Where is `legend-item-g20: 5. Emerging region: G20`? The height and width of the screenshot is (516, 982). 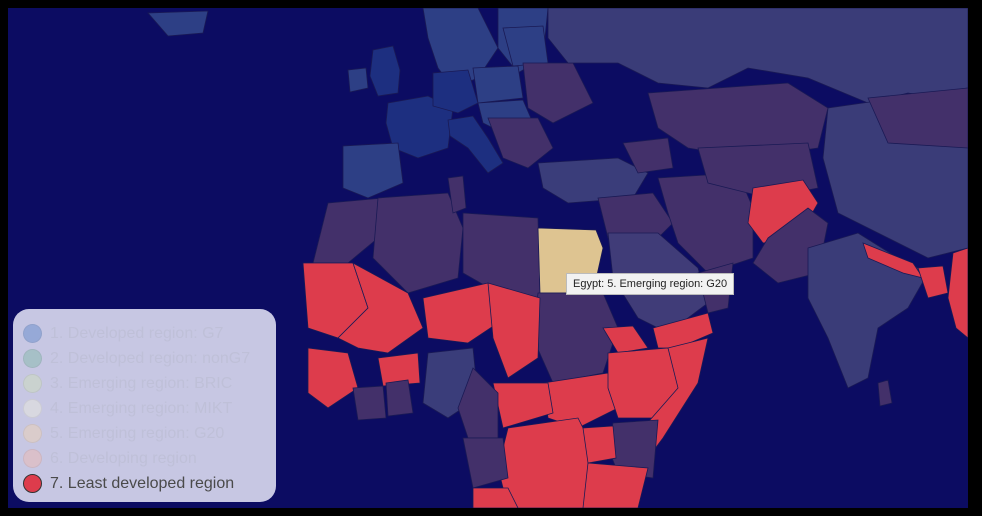
legend-item-g20: 5. Emerging region: G20 is located at coordinates (123, 433).